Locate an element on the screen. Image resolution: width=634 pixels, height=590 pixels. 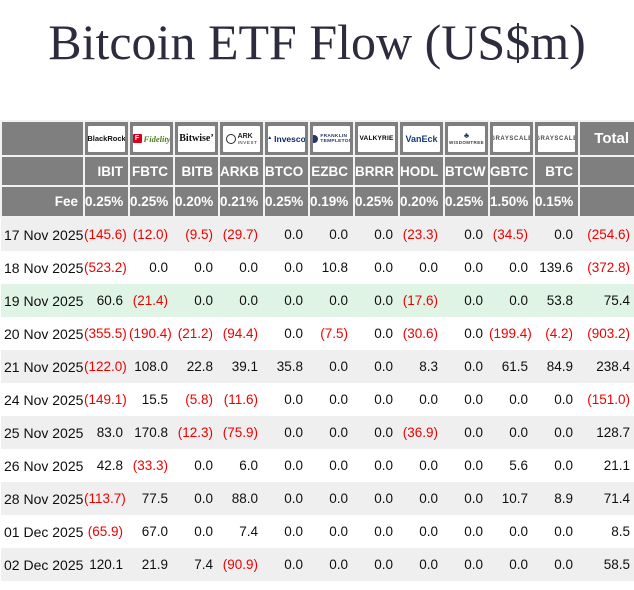
total-cell: (903.2) is located at coordinates (608, 333).